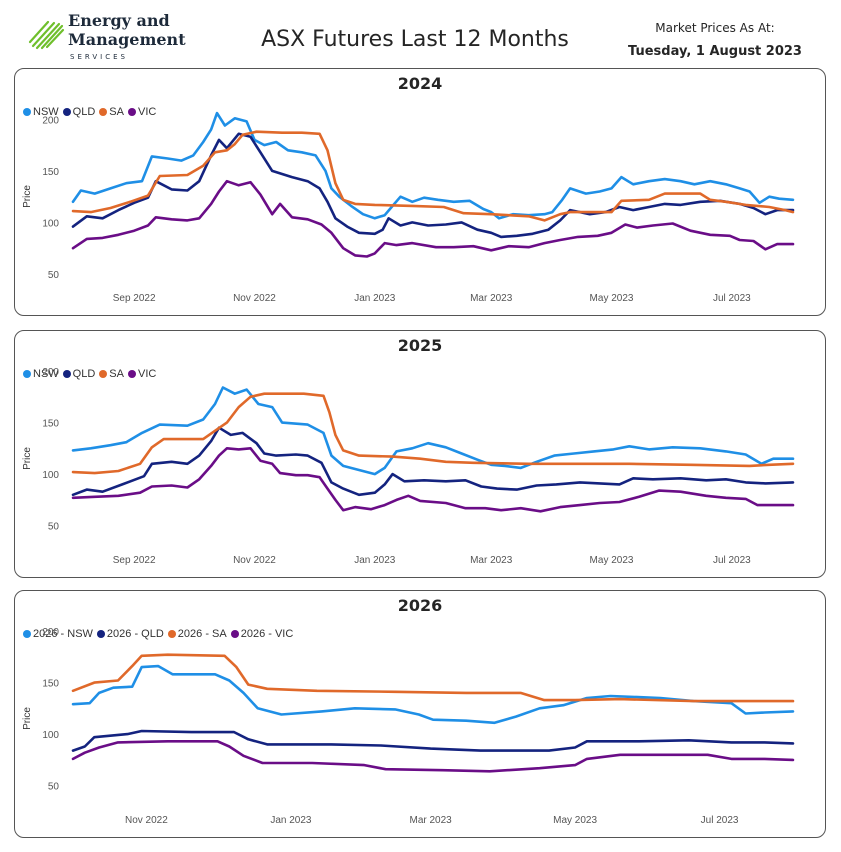 The width and height of the screenshot is (841, 852). What do you see at coordinates (420, 345) in the screenshot?
I see `chart-title: 2025` at bounding box center [420, 345].